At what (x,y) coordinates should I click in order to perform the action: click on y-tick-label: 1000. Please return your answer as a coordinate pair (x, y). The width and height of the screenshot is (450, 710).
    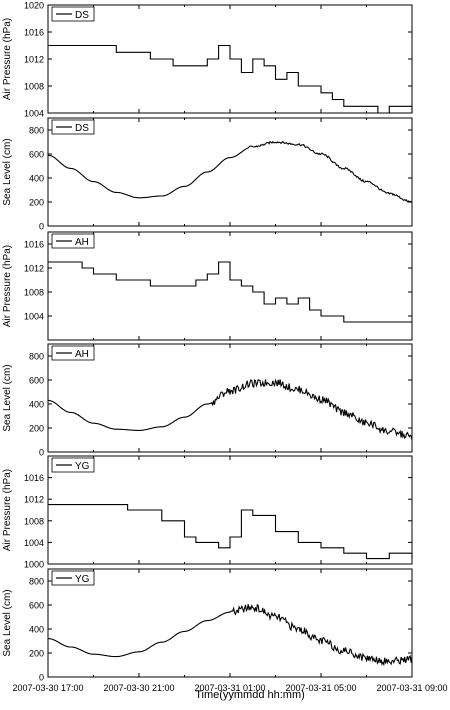
    Looking at the image, I should click on (34, 565).